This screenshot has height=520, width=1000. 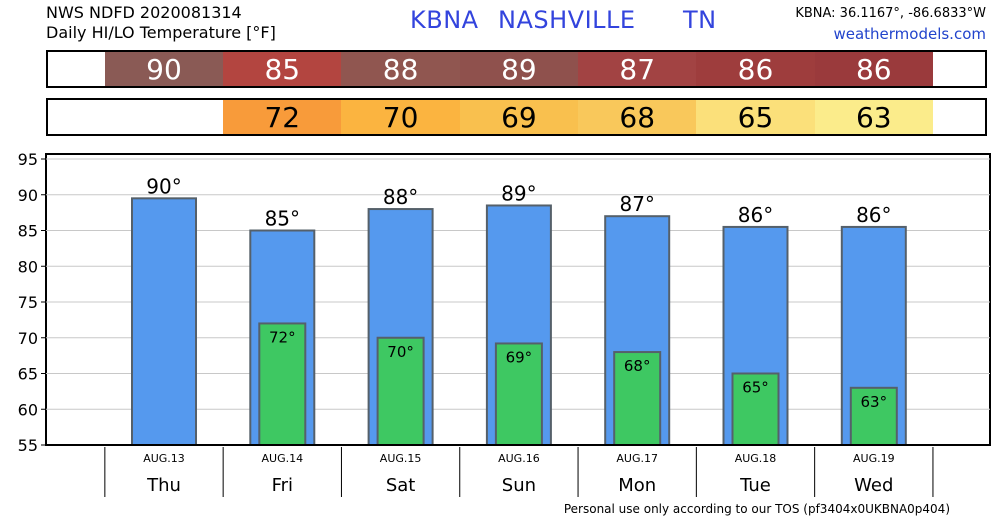 What do you see at coordinates (28, 159) in the screenshot?
I see `y-tick-label: 95` at bounding box center [28, 159].